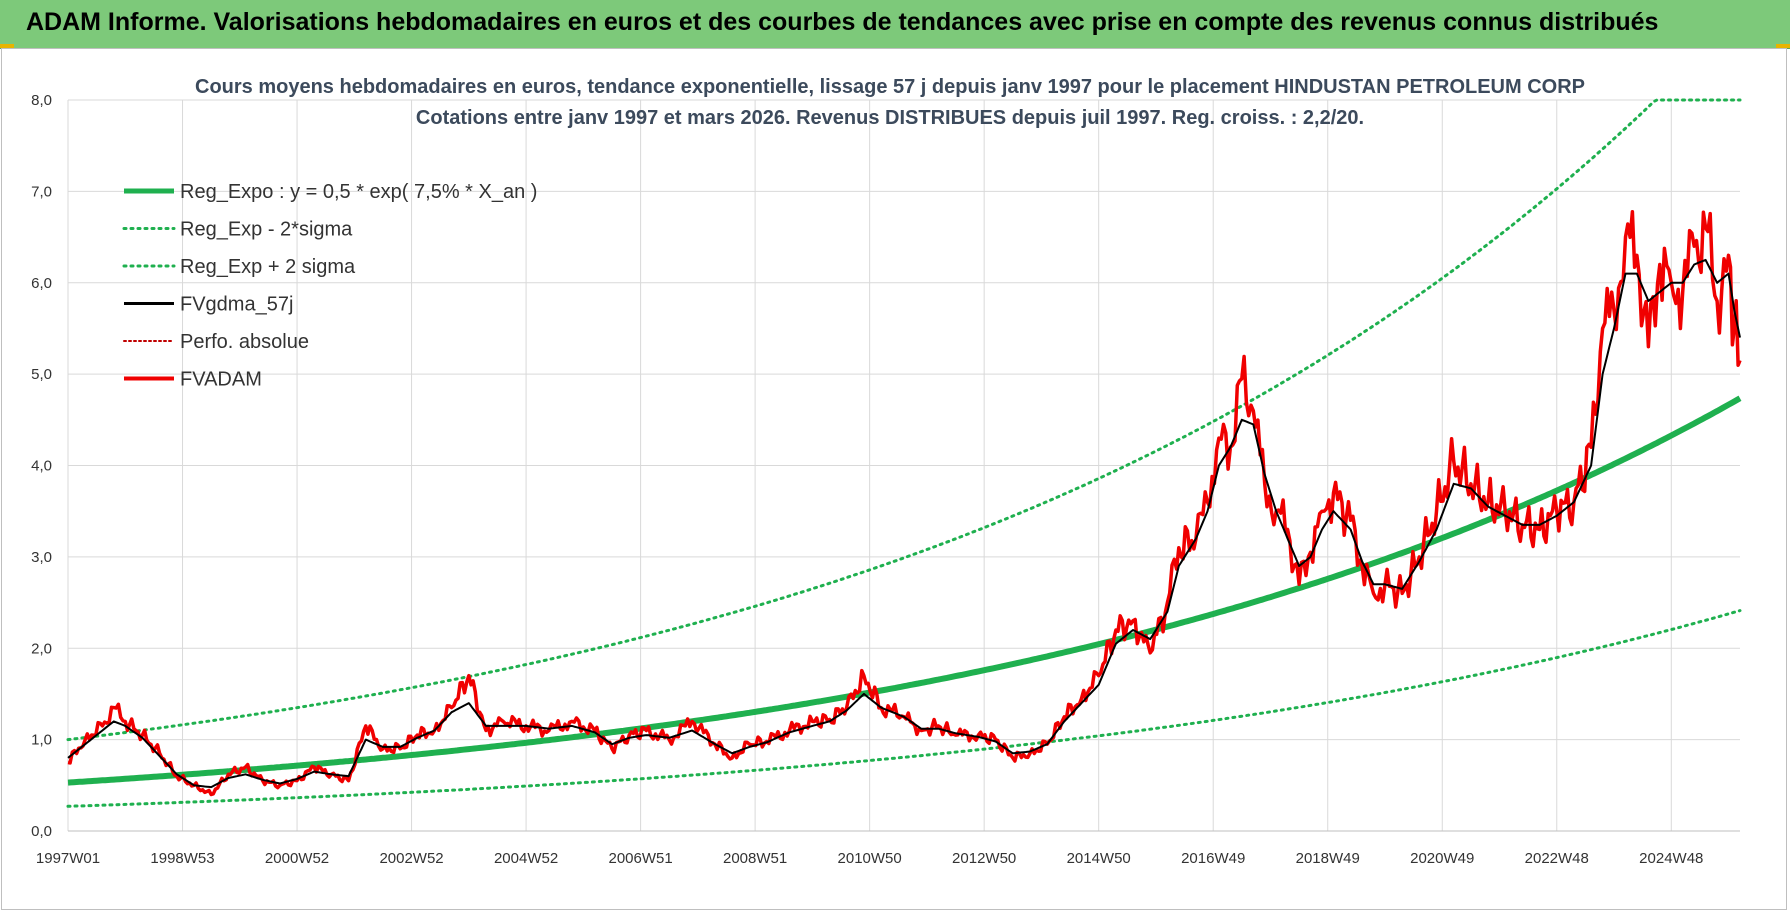  What do you see at coordinates (266, 230) in the screenshot?
I see `legend-reg-exp-minus-2sigma-label: Reg_Exp - 2*sigma` at bounding box center [266, 230].